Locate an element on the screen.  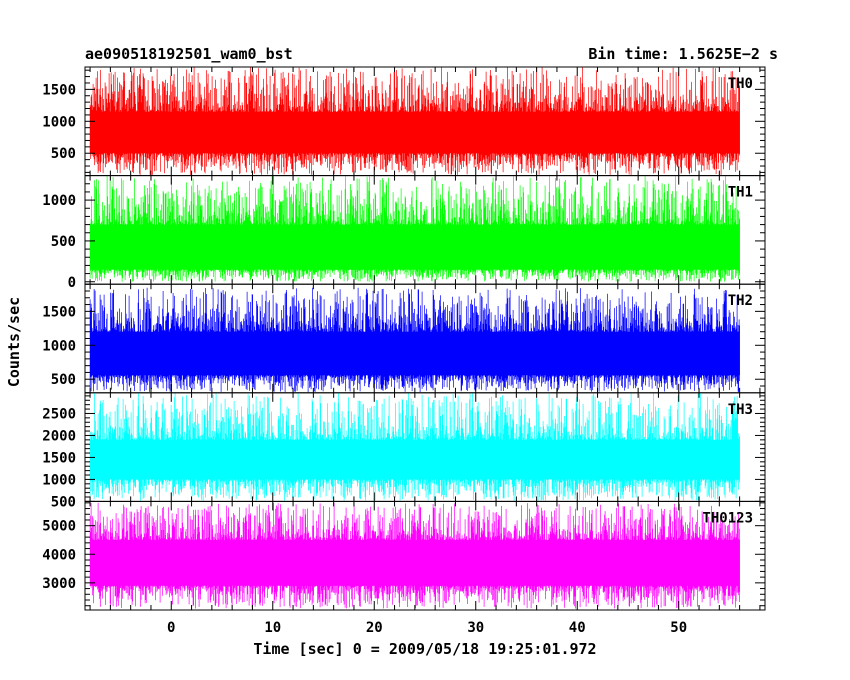
chart-title: ae090518192501_wam0_bst is located at coordinates (189, 54).